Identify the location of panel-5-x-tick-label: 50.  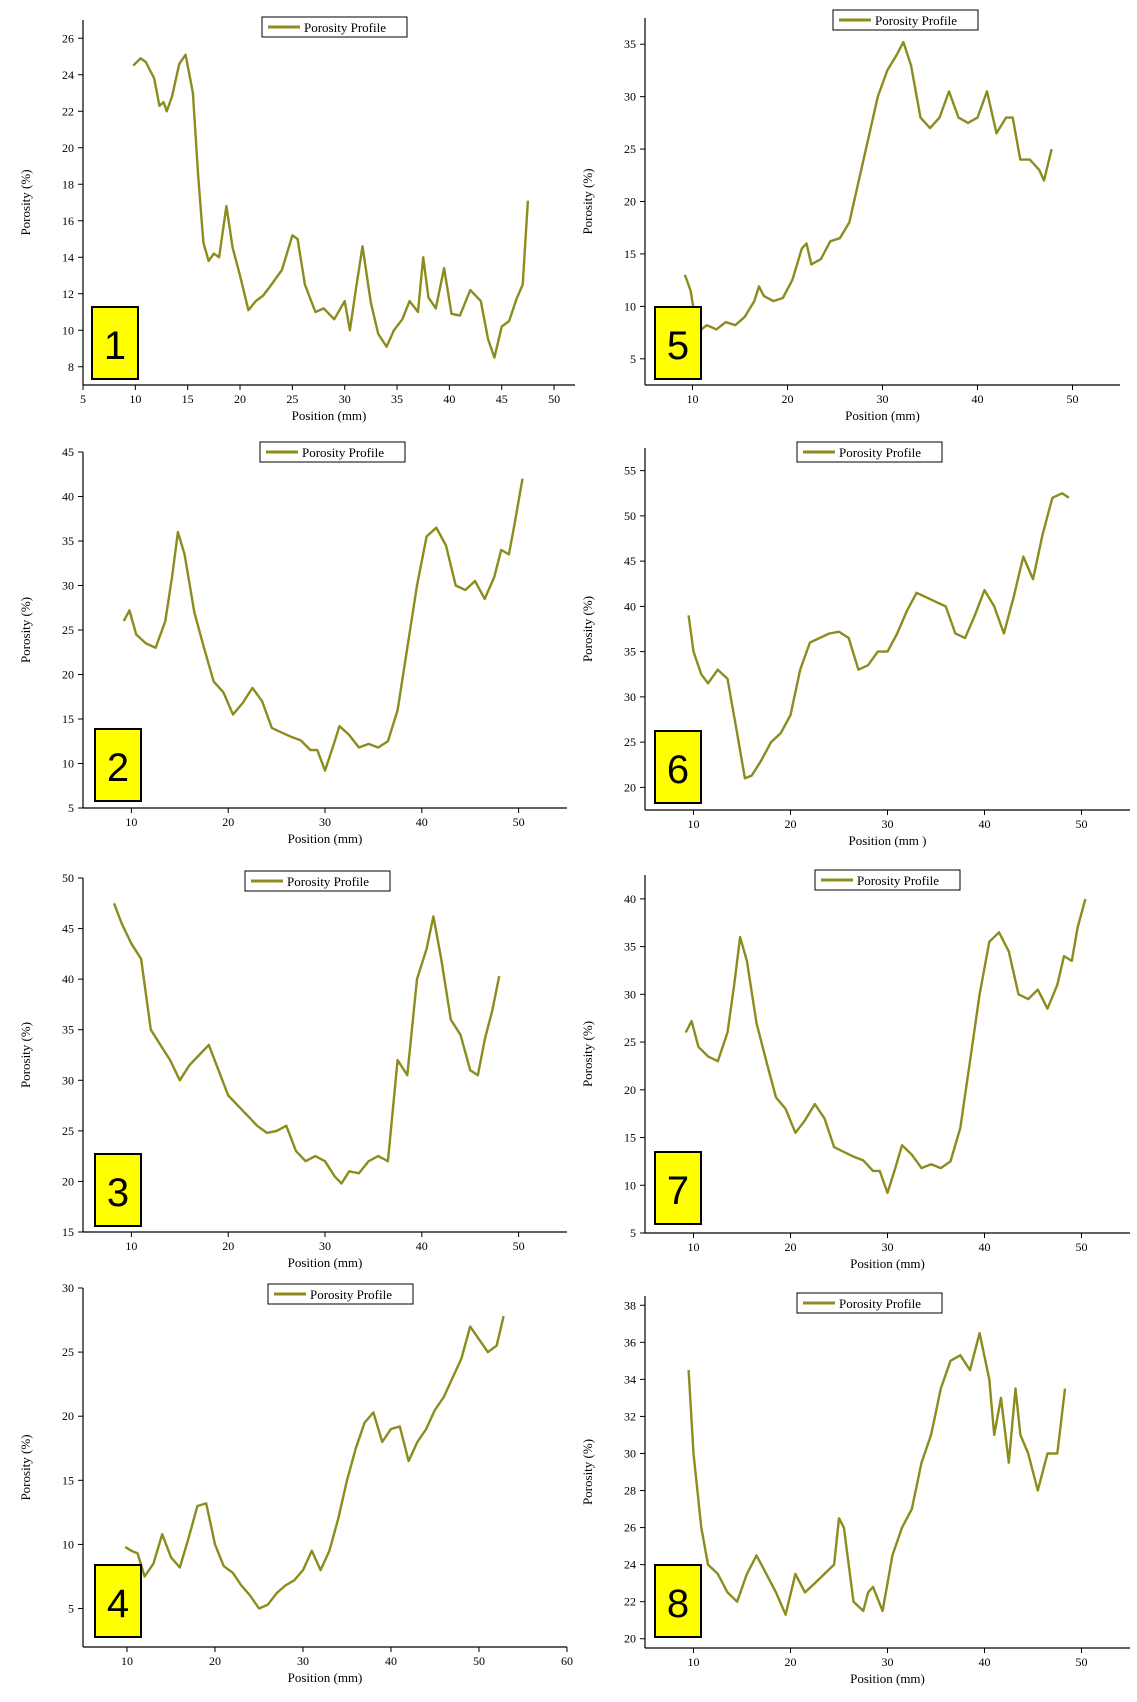
(1073, 399).